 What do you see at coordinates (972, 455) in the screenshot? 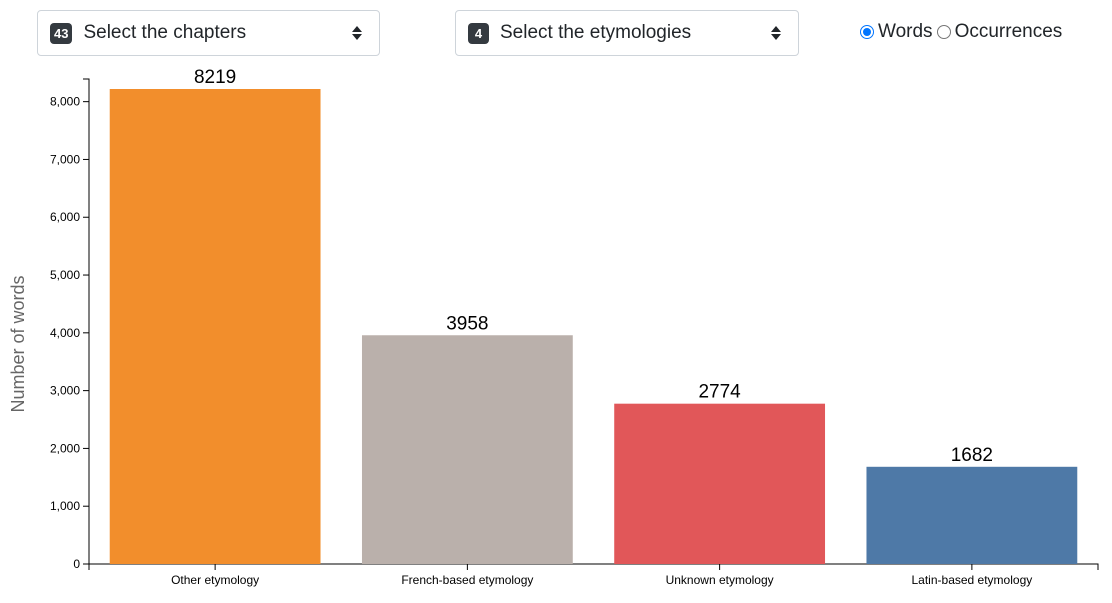
I see `bar-value-label: 1682` at bounding box center [972, 455].